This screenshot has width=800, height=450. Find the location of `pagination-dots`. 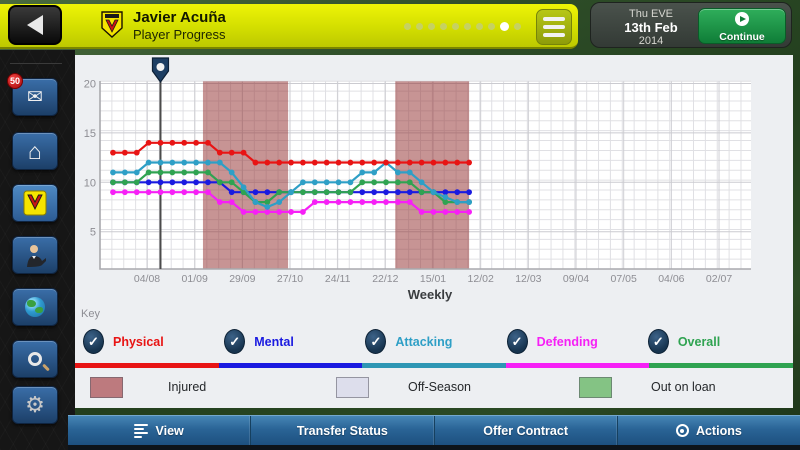

pagination-dots is located at coordinates (462, 26).